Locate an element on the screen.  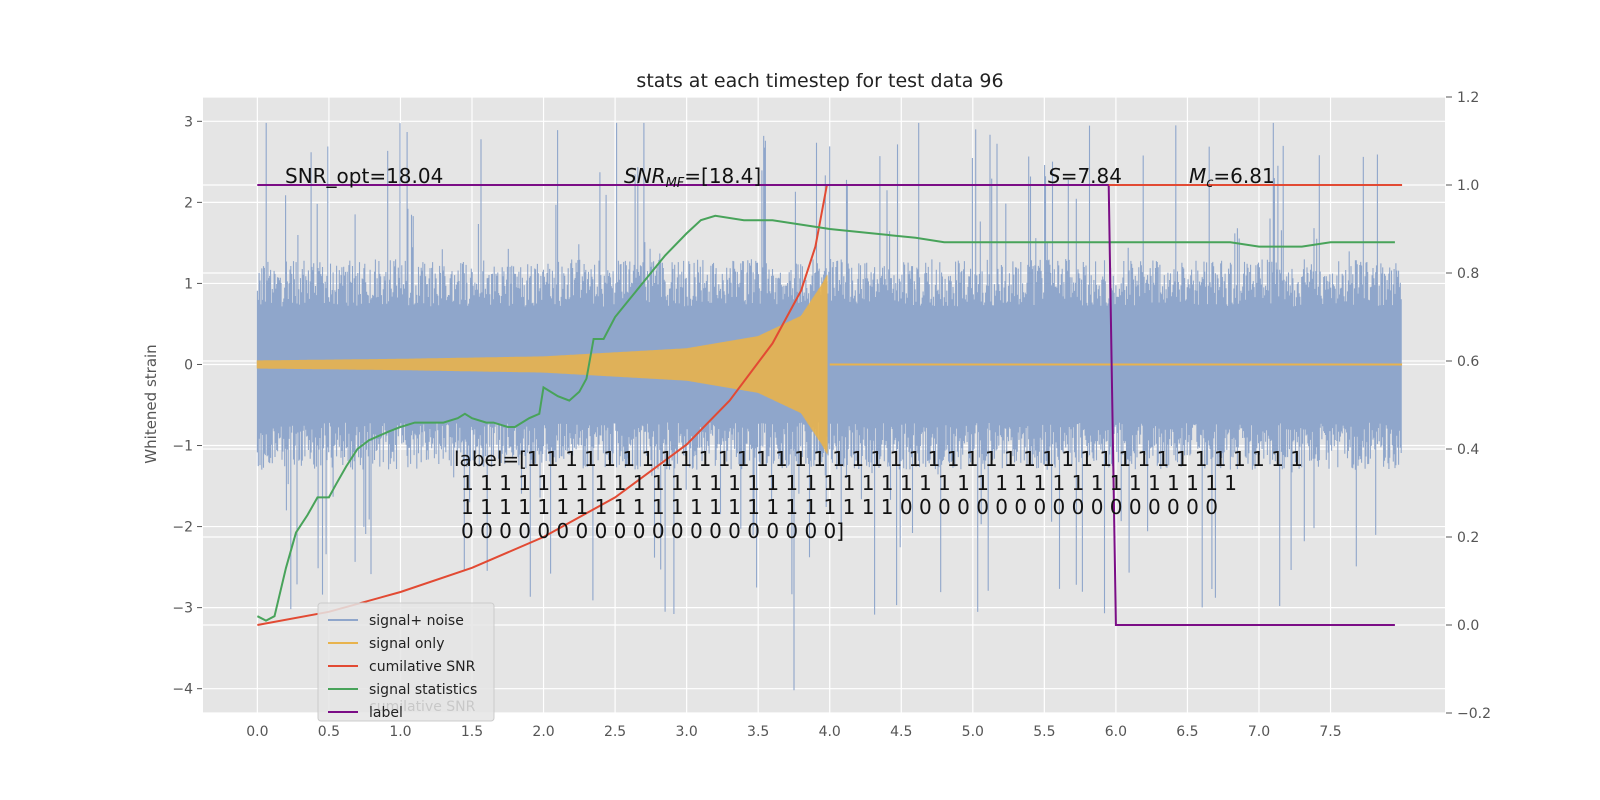
legend-label: label is located at coordinates (386, 713).